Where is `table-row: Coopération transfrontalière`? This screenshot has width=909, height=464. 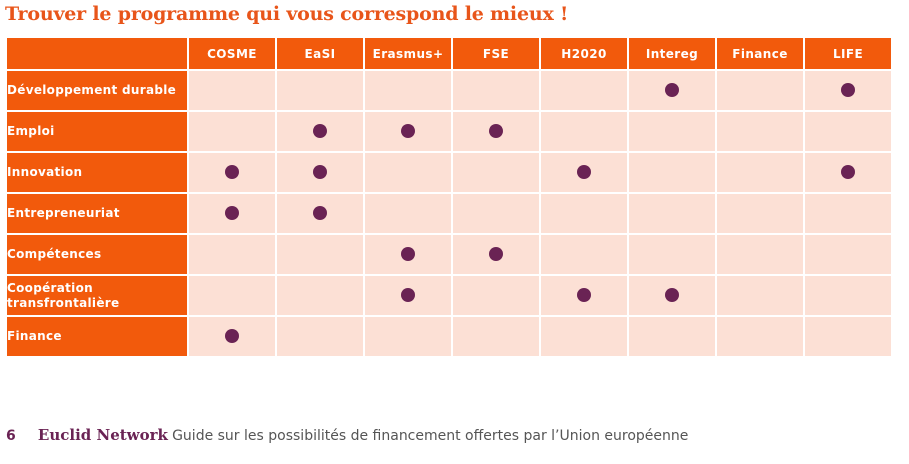 table-row: Coopération transfrontalière is located at coordinates (449, 295).